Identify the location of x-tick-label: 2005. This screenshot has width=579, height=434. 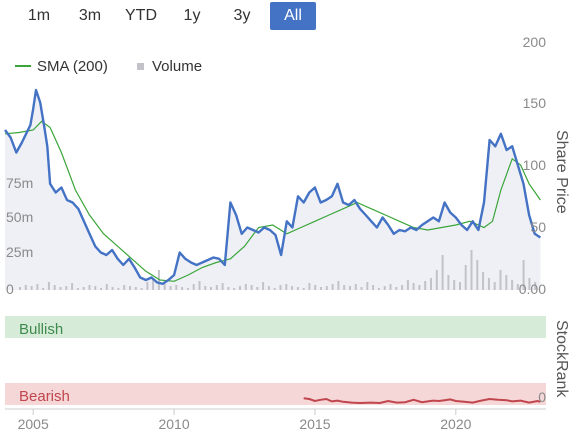
(33, 424).